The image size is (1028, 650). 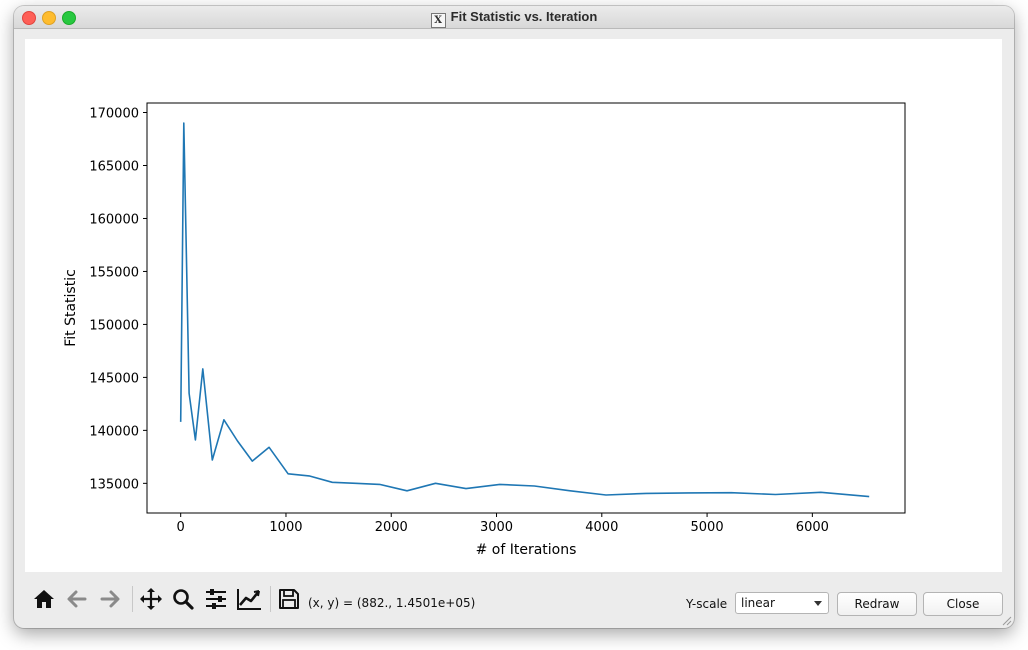 What do you see at coordinates (114, 114) in the screenshot?
I see `y-tick-label: 170000` at bounding box center [114, 114].